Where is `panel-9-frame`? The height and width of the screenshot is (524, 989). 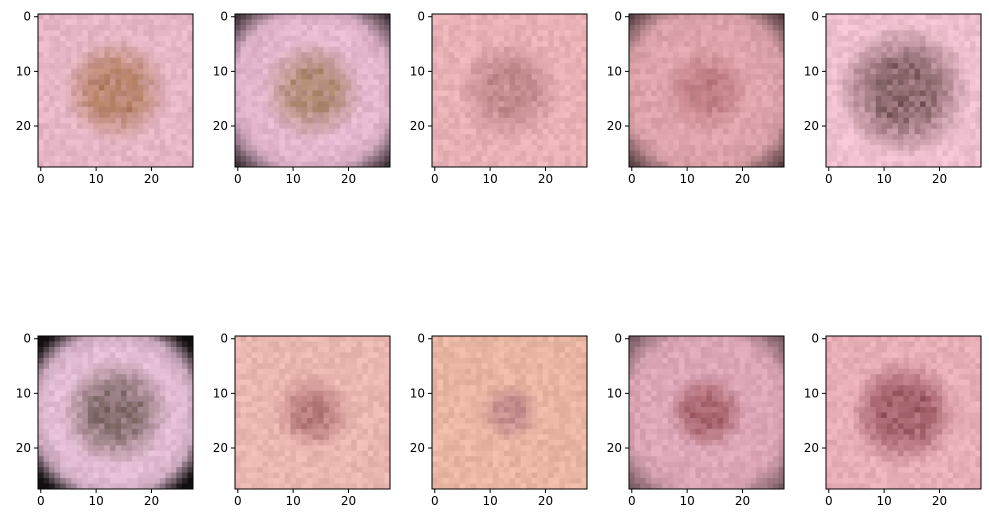 panel-9-frame is located at coordinates (706, 412).